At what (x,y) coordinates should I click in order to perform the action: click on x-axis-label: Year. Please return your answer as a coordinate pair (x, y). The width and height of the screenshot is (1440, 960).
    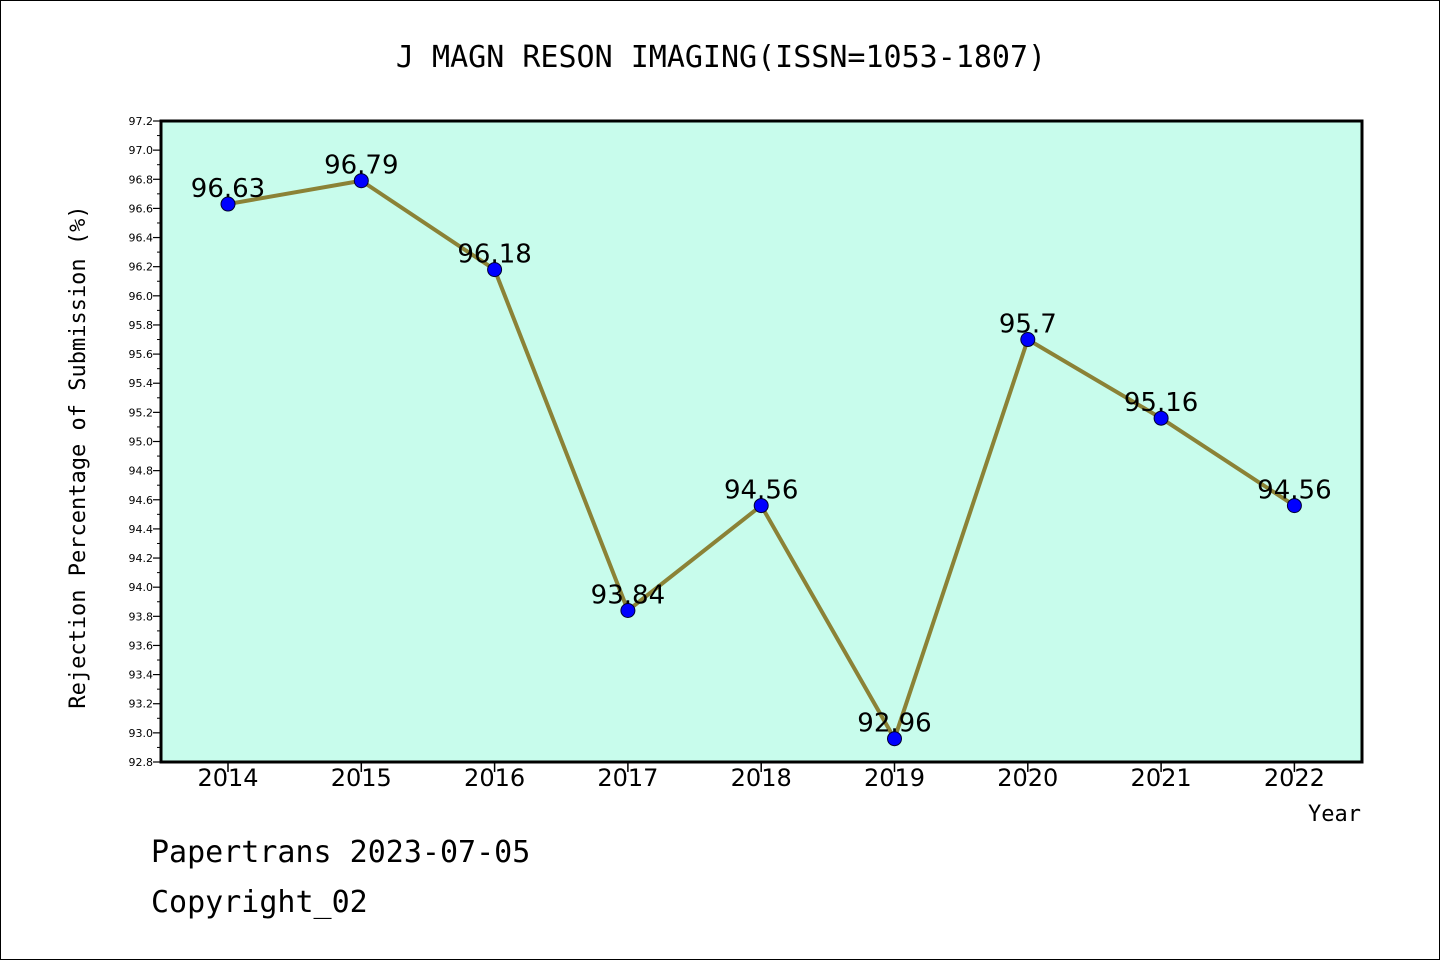
    Looking at the image, I should click on (1334, 814).